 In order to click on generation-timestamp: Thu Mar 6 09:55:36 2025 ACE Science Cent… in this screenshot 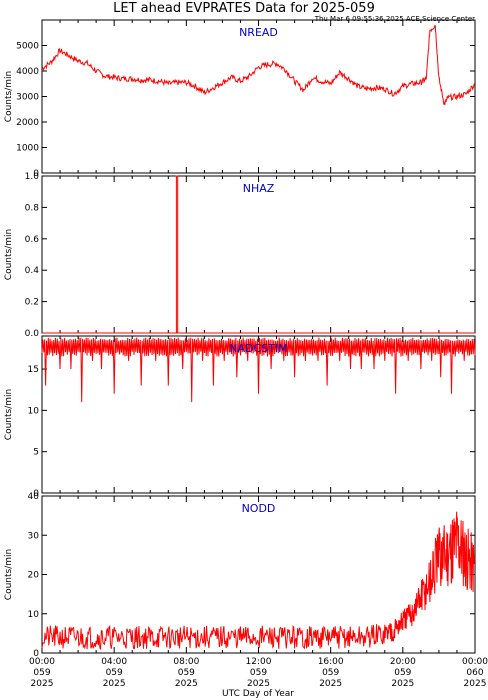, I will do `click(394, 19)`.